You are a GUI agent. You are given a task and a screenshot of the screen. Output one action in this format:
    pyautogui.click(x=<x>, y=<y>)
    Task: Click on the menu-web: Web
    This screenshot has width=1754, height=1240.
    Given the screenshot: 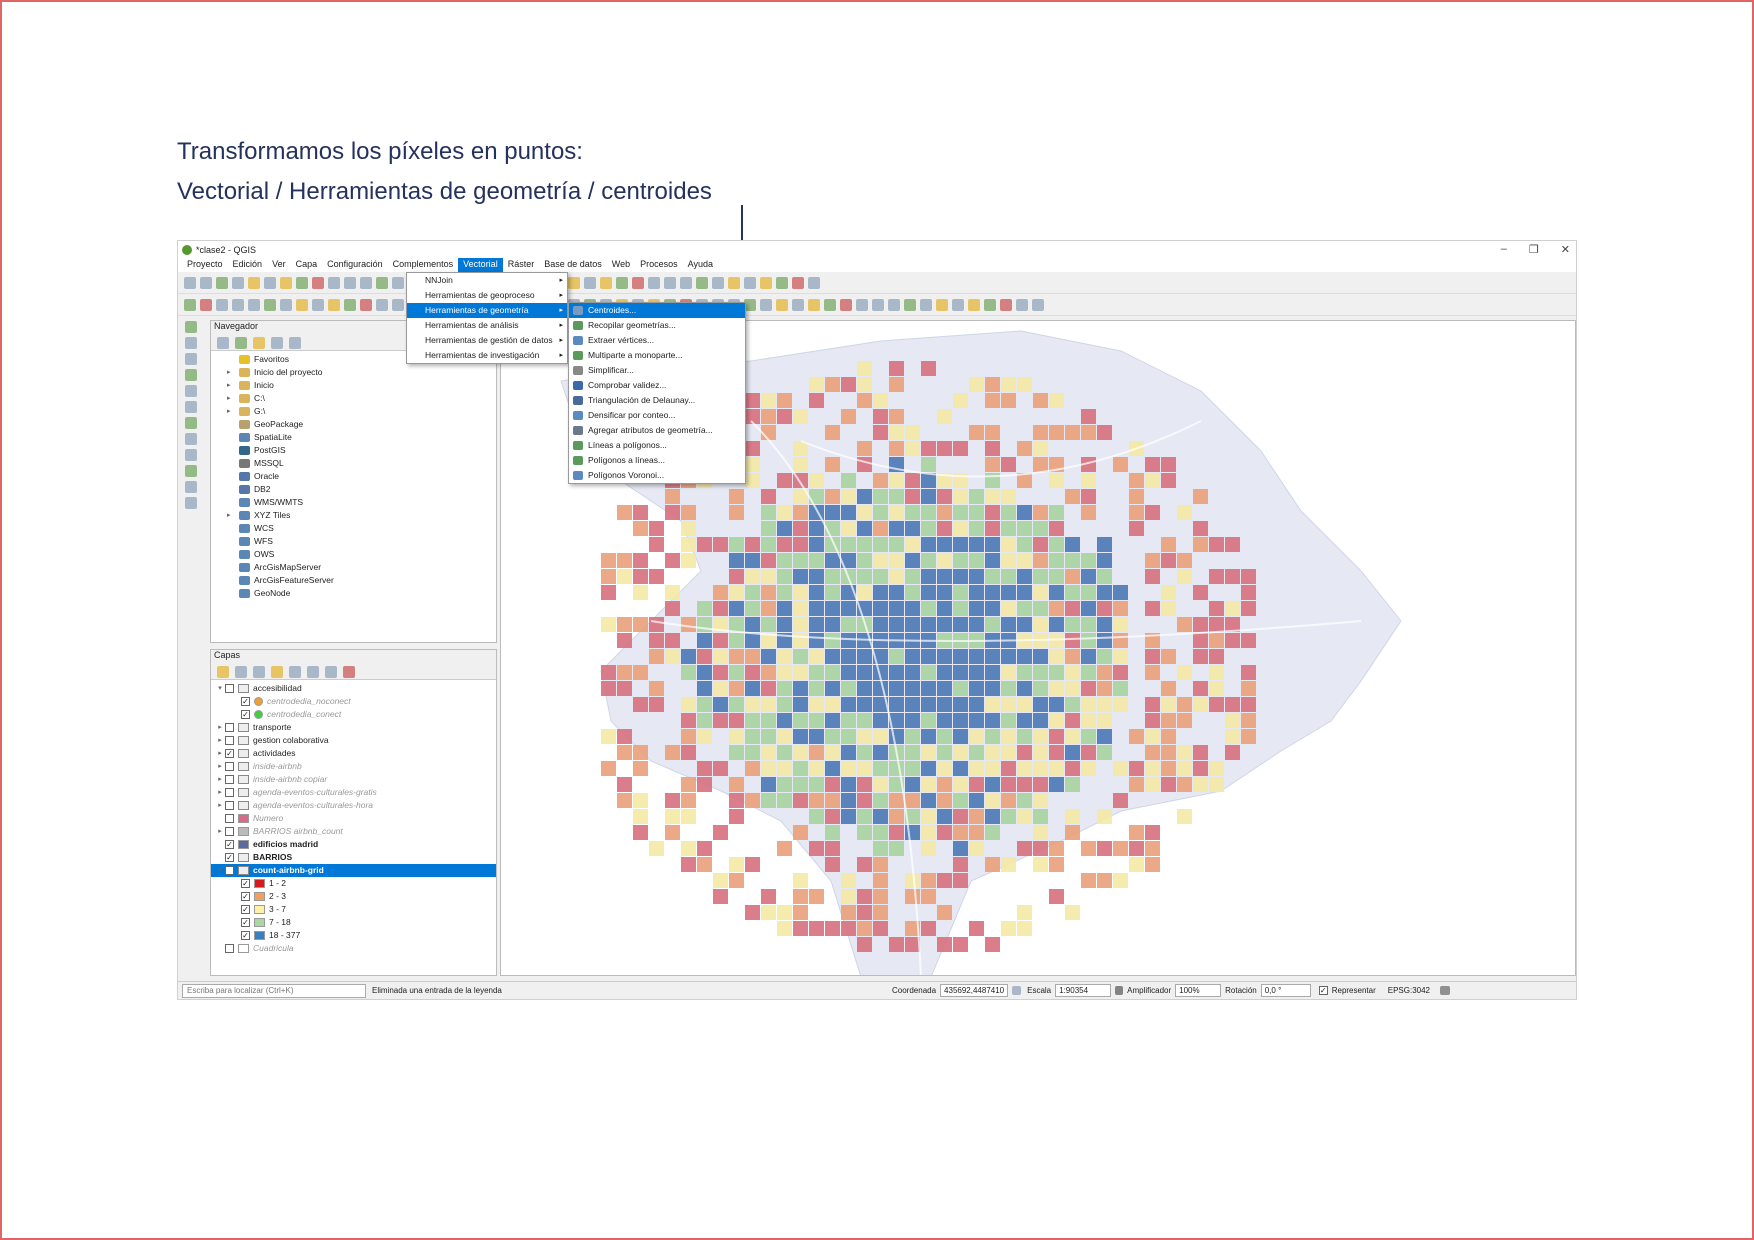 What is the action you would take?
    pyautogui.click(x=621, y=264)
    